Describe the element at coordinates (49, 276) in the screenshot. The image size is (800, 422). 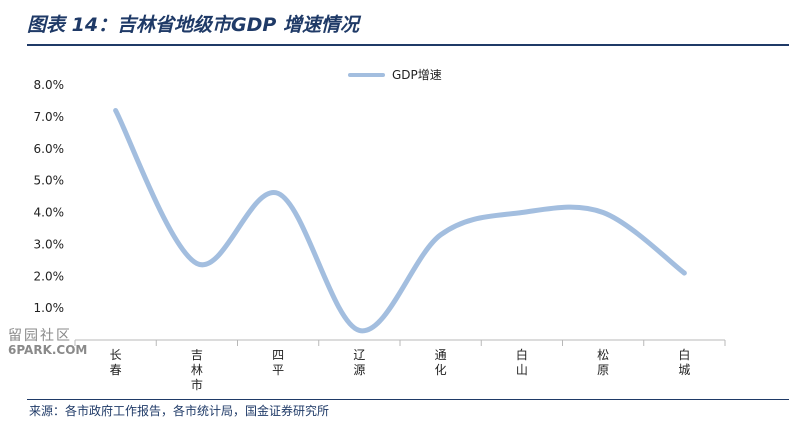
I see `y-tick-label: 2.0%` at that location.